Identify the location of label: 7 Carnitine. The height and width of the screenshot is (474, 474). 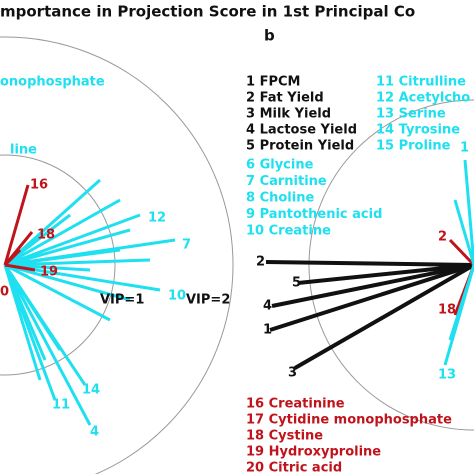
(286, 181).